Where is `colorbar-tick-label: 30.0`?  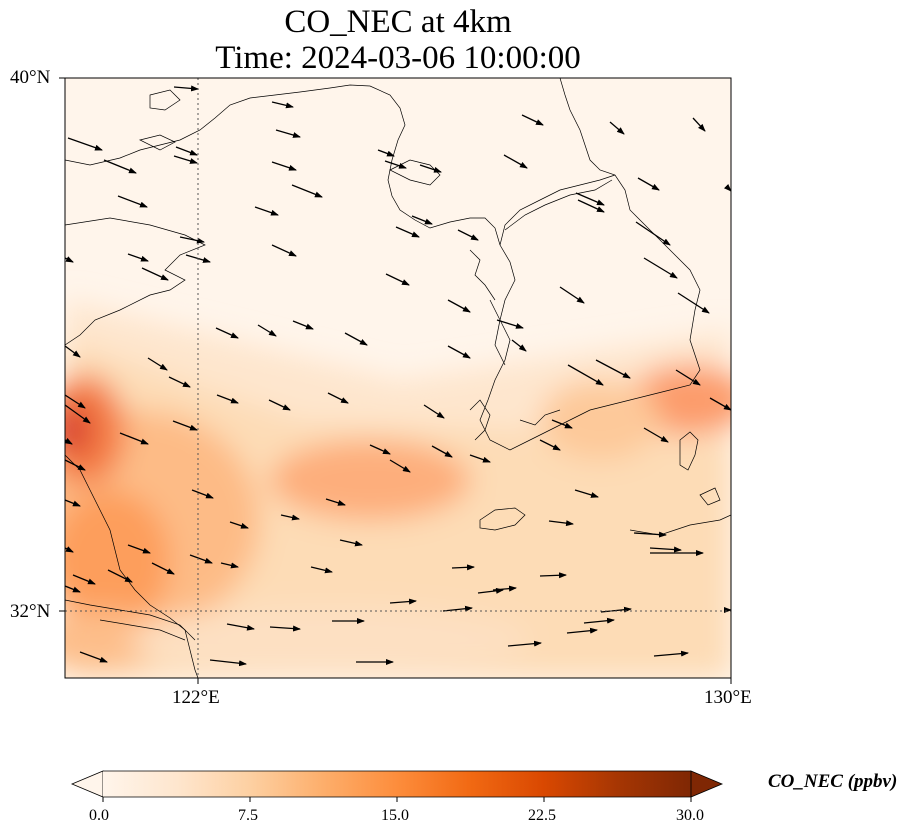
colorbar-tick-label: 30.0 is located at coordinates (690, 815).